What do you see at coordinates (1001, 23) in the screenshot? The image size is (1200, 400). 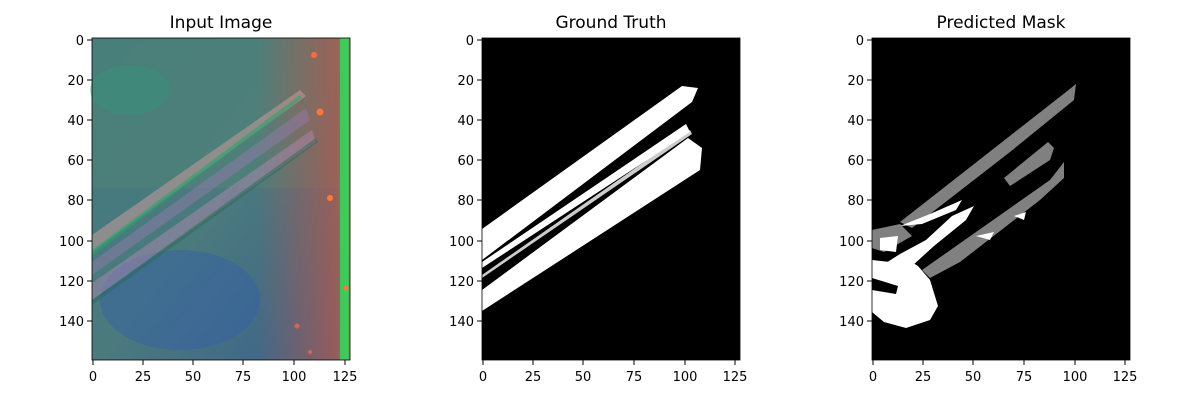 I see `panel-title: Predicted Mask` at bounding box center [1001, 23].